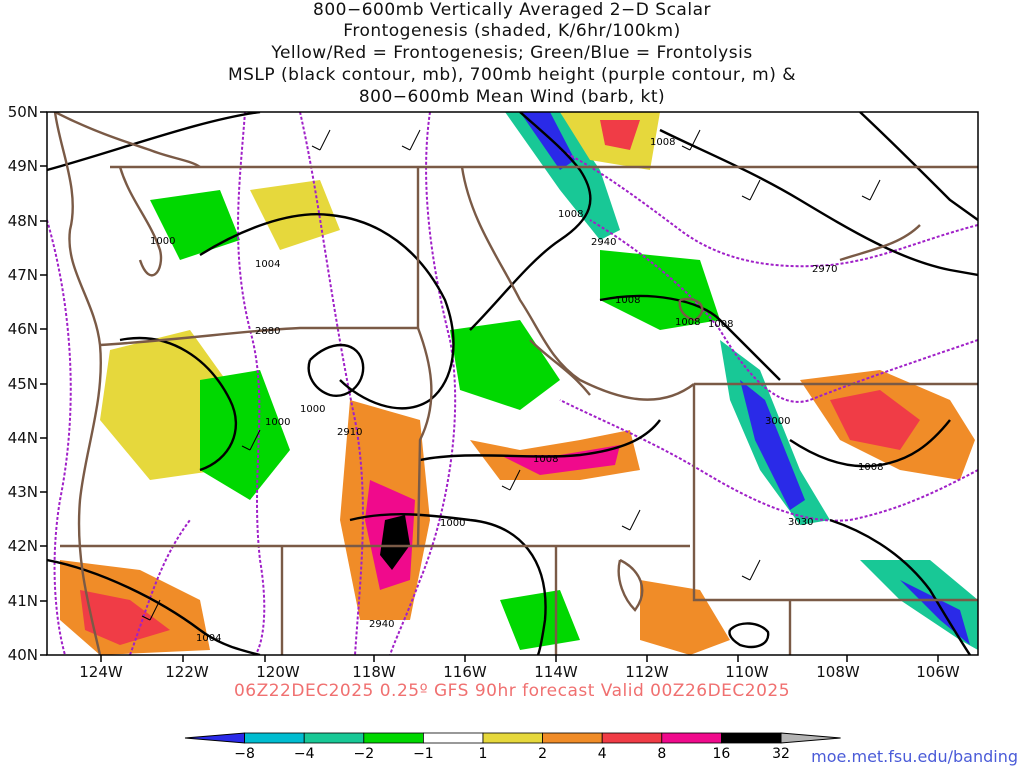 The image size is (1024, 768). Describe the element at coordinates (423, 754) in the screenshot. I see `colorbar-tick-label: −1` at that location.